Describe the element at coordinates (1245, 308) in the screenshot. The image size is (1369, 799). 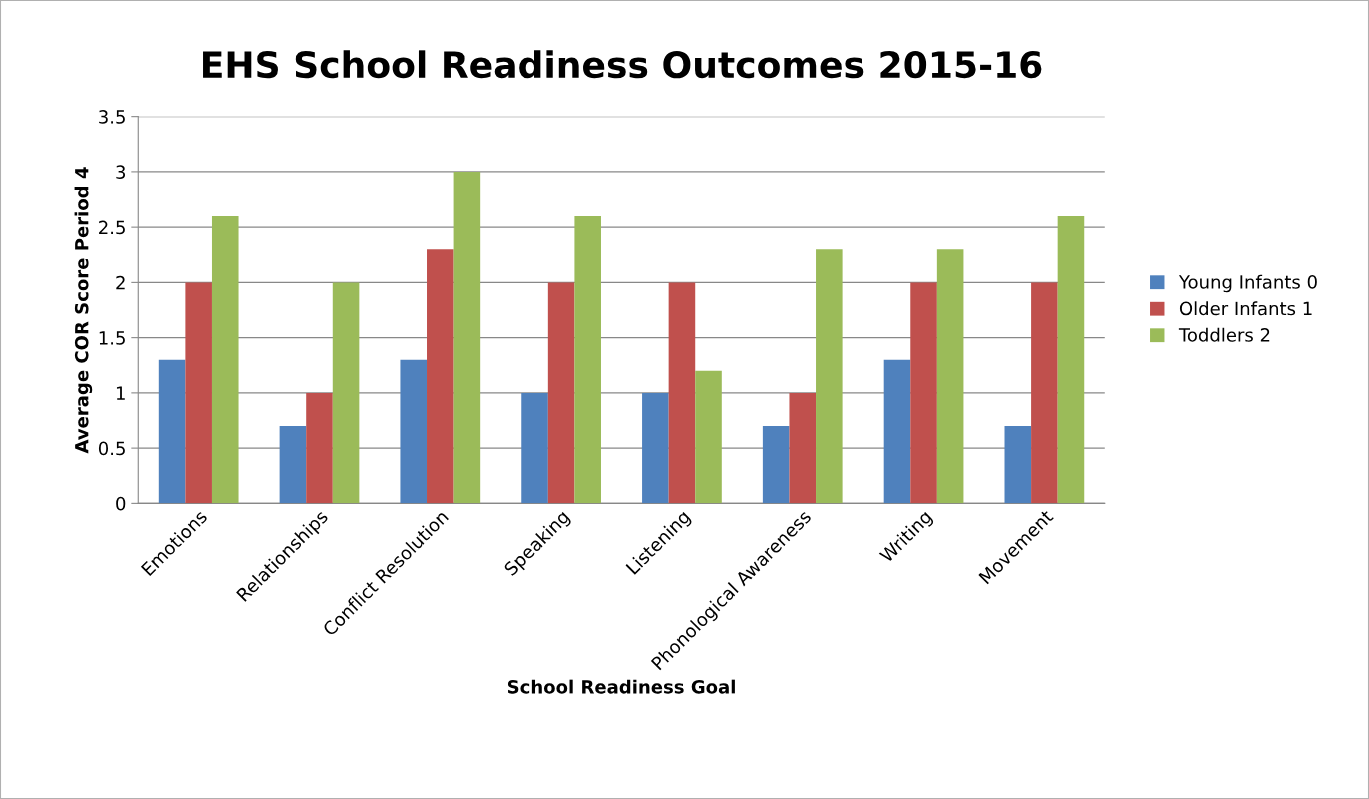
I see `legend-label: Older Infants 1` at that location.